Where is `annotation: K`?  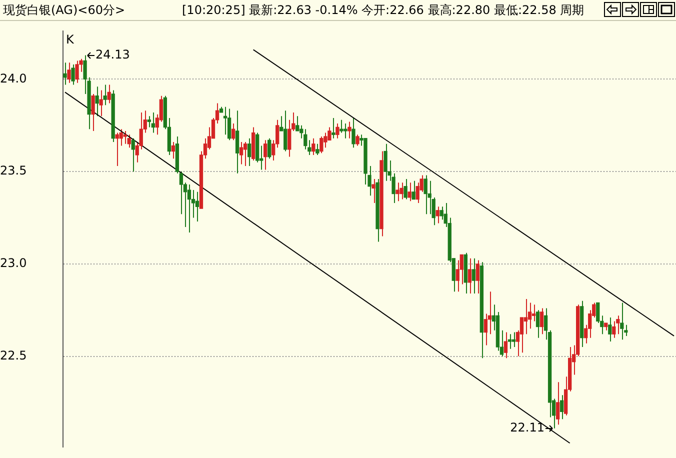
annotation: K is located at coordinates (70, 39).